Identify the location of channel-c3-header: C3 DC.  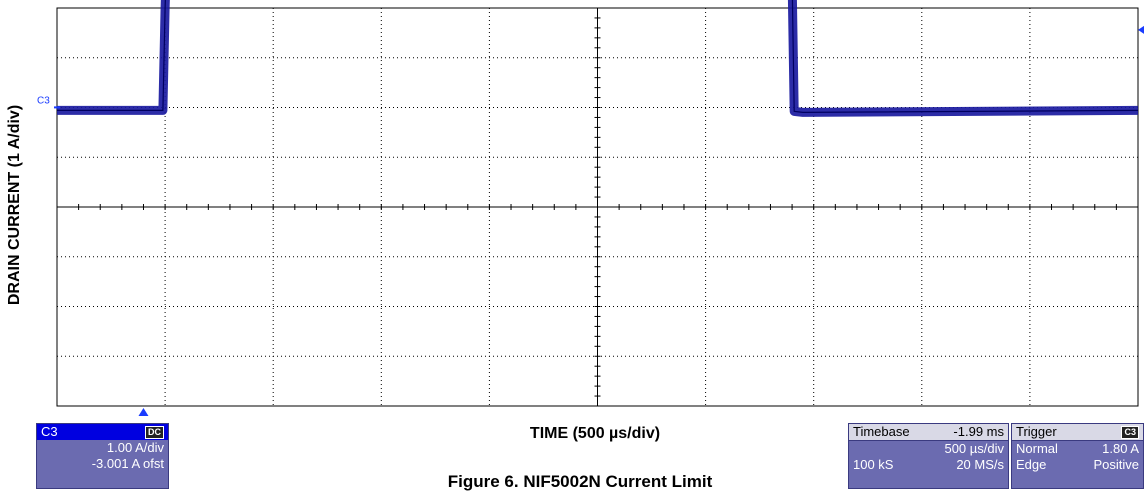
(102, 432).